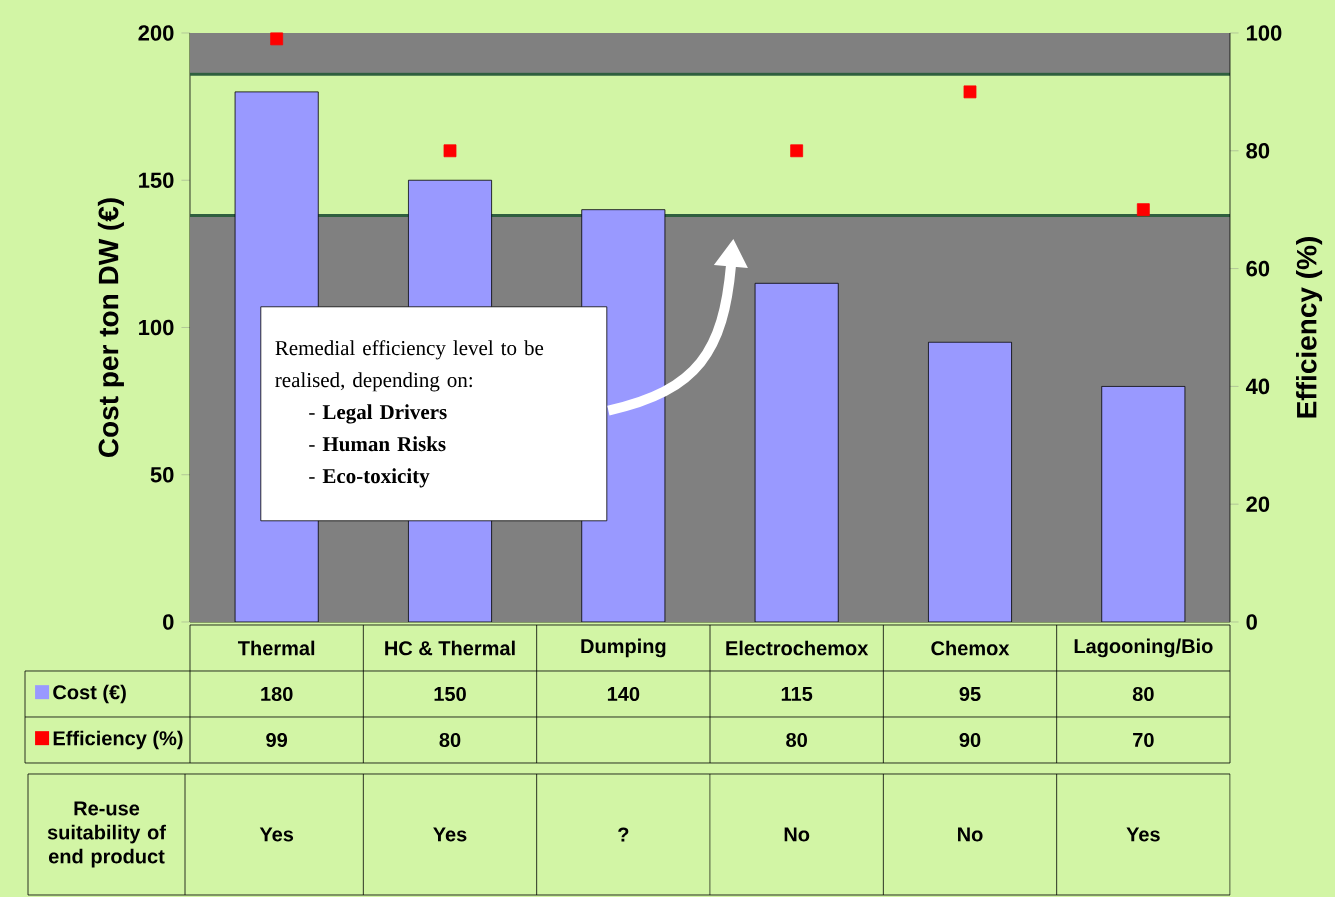 The image size is (1335, 897). What do you see at coordinates (1258, 504) in the screenshot?
I see `y2-tick-label: 20` at bounding box center [1258, 504].